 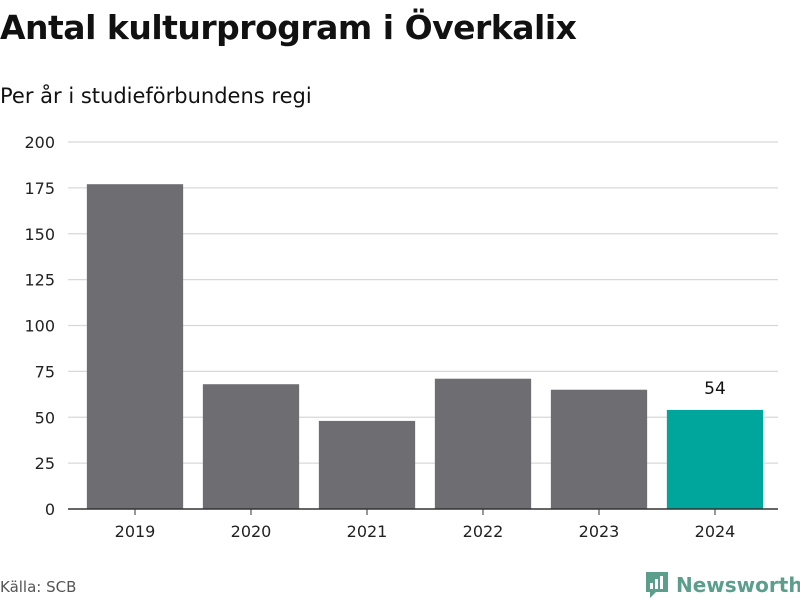 What do you see at coordinates (483, 531) in the screenshot?
I see `x-tick-label: 2022` at bounding box center [483, 531].